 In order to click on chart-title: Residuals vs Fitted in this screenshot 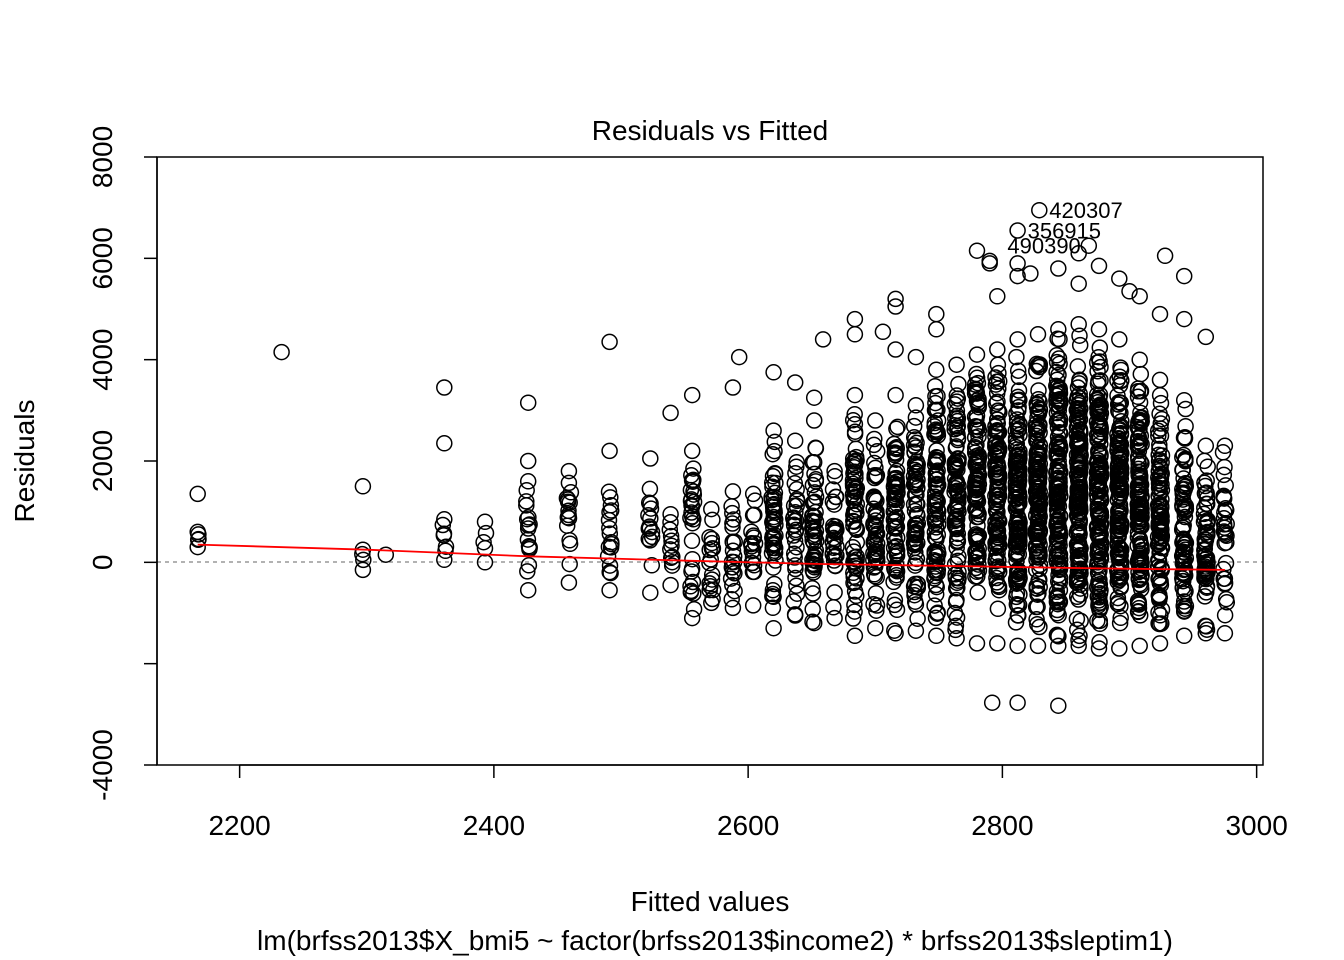, I will do `click(710, 130)`.